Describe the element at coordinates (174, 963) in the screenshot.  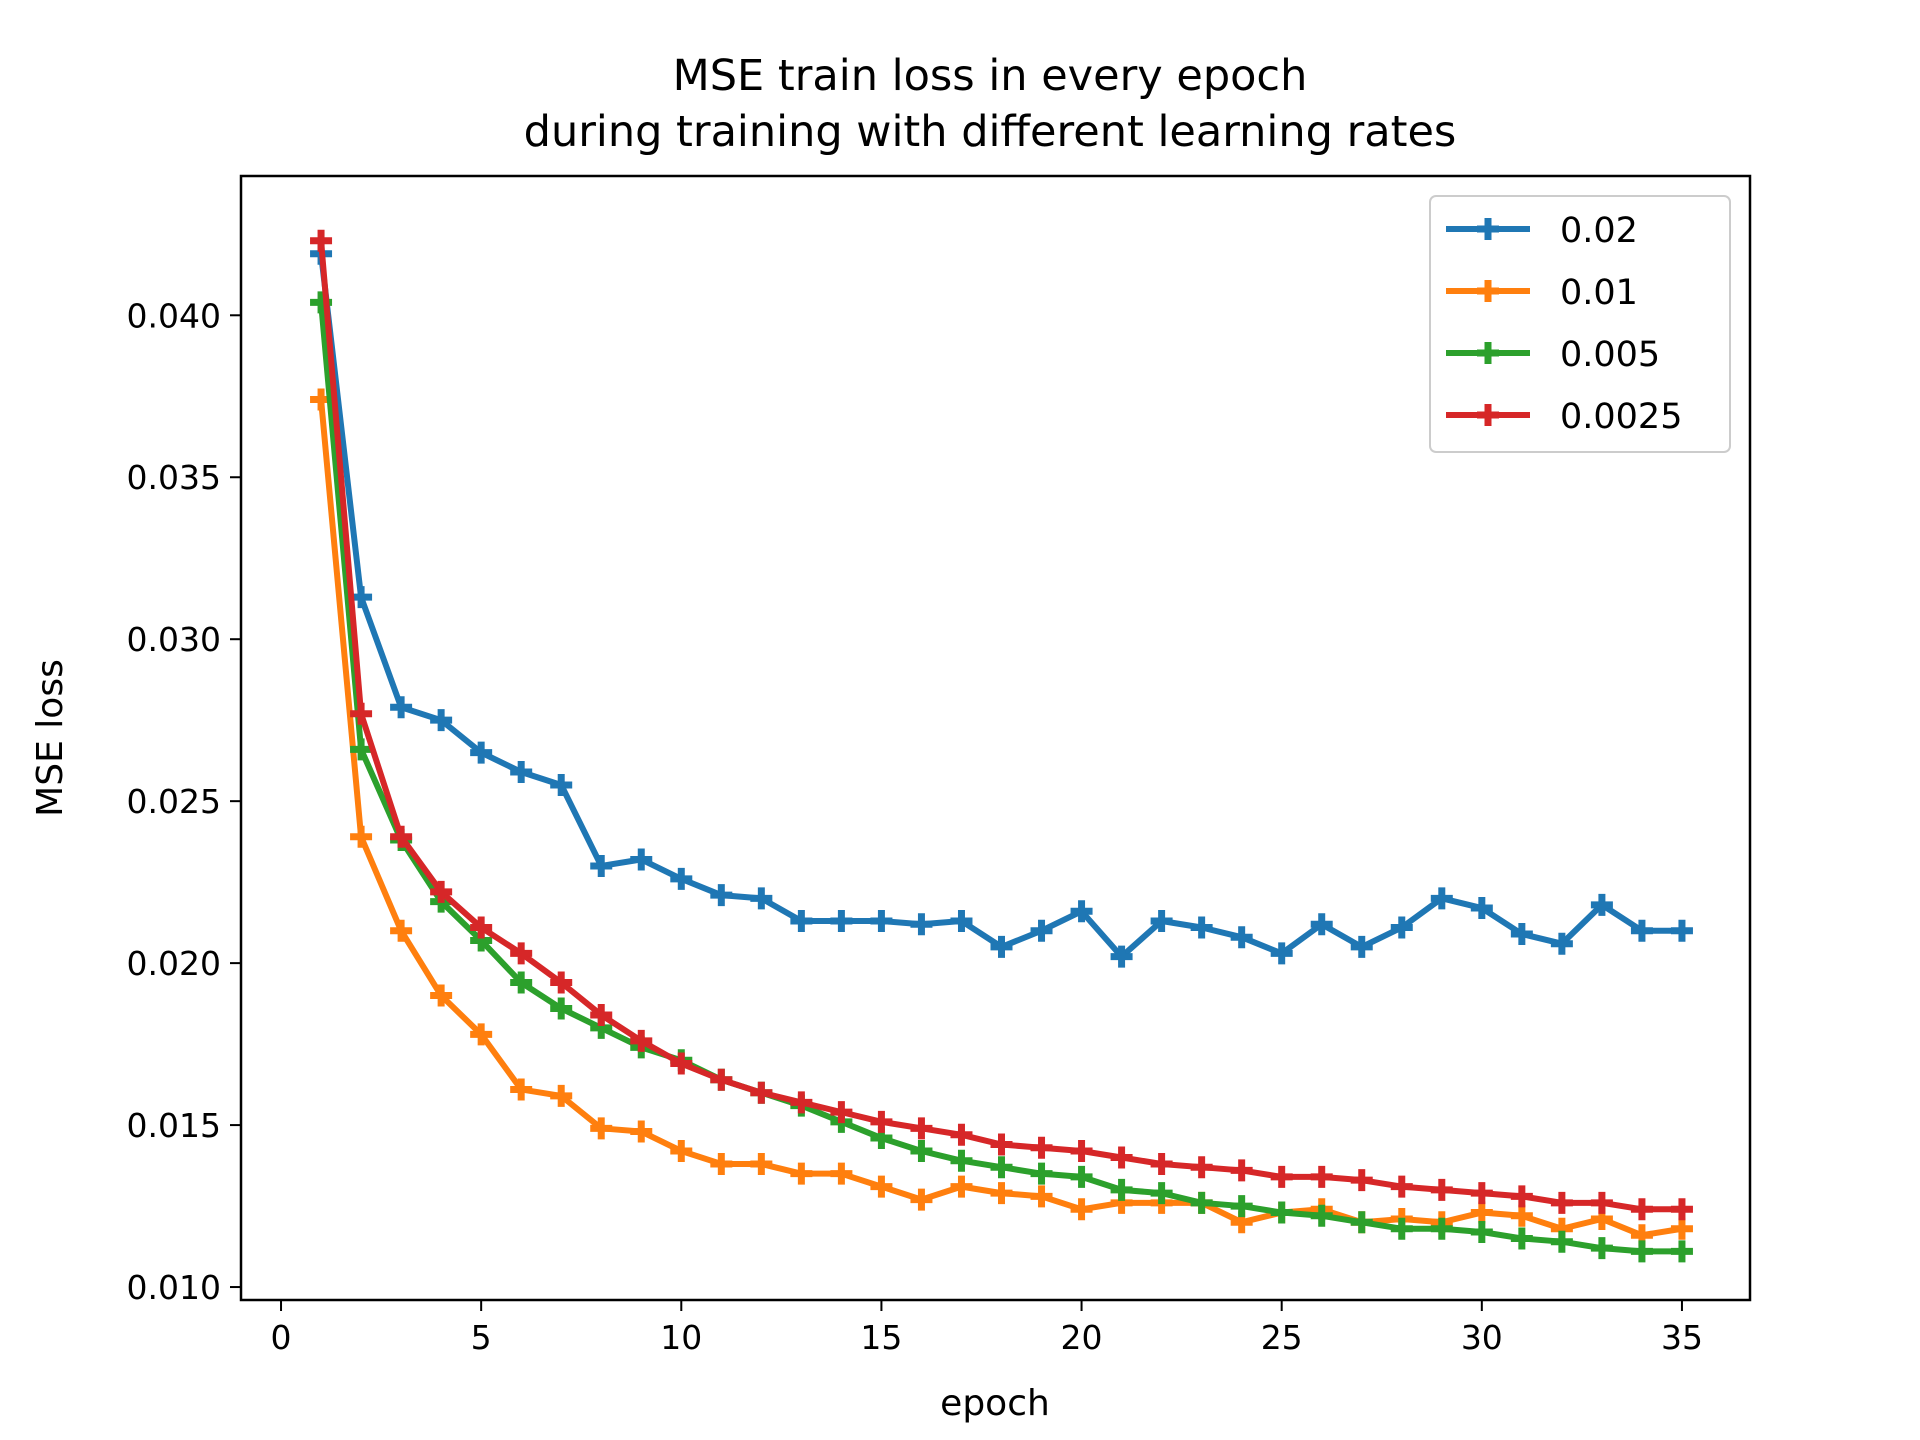
I see `y-tick-label: 0.020` at that location.